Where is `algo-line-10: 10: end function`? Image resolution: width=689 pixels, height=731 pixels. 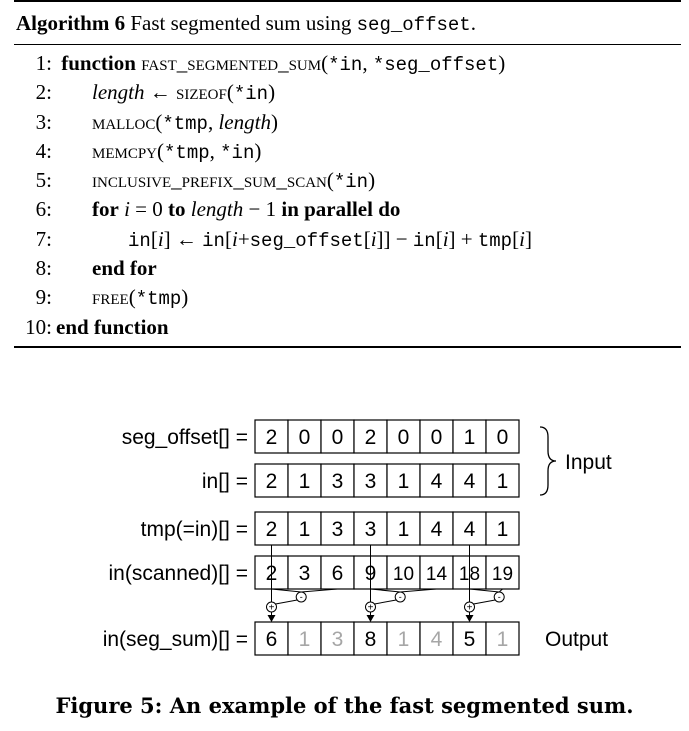
algo-line-10: 10: end function is located at coordinates (347, 327).